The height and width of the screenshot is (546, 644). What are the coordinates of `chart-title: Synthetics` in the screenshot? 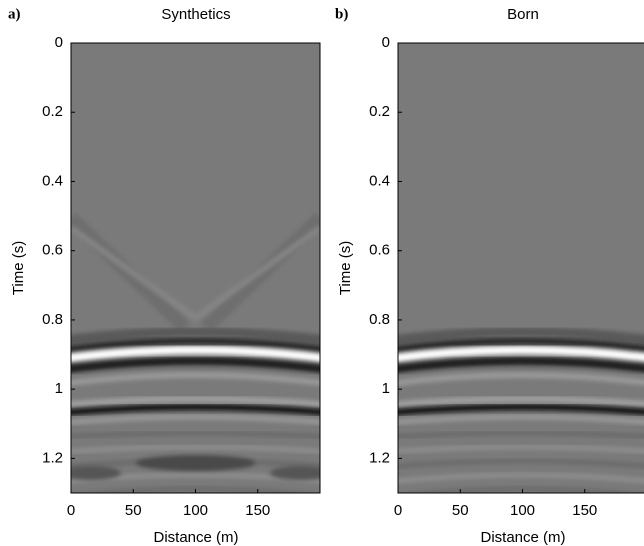 It's located at (195, 14).